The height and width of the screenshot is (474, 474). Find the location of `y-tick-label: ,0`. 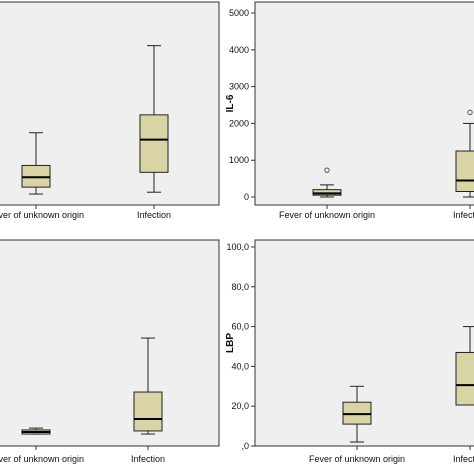

y-tick-label: ,0 is located at coordinates (245, 446).